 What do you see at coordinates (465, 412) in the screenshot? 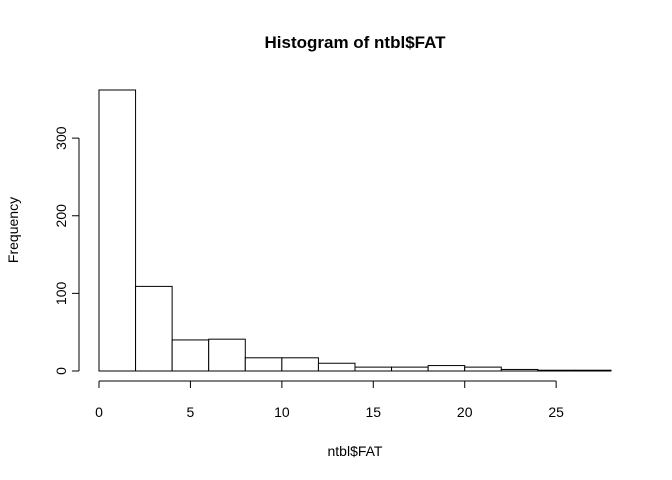
I see `x-tick-label: 20` at bounding box center [465, 412].